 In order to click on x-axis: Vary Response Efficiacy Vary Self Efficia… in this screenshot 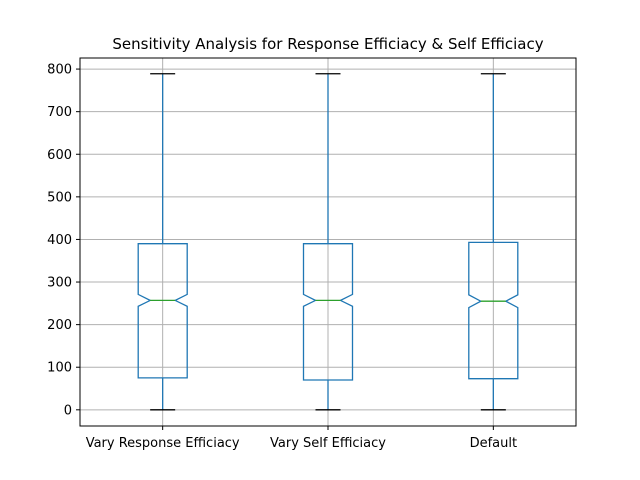, I will do `click(301, 438)`.